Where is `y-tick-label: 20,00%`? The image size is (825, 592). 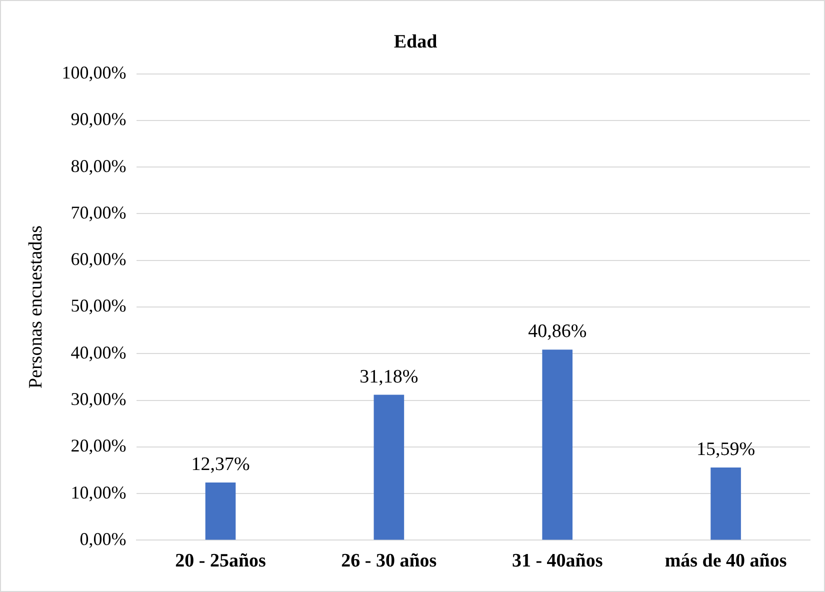 y-tick-label: 20,00% is located at coordinates (98, 446).